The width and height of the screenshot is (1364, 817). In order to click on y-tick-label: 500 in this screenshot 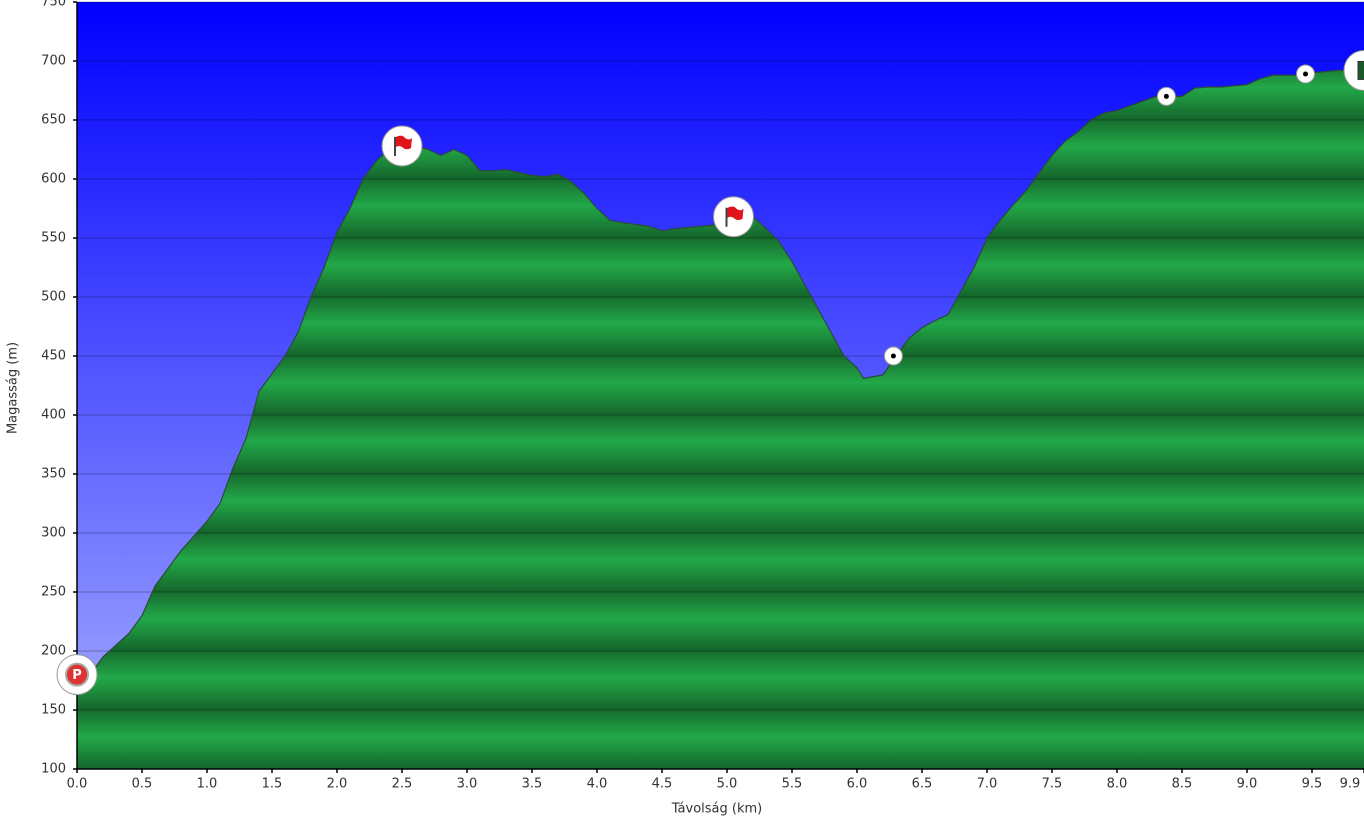, I will do `click(53, 297)`.